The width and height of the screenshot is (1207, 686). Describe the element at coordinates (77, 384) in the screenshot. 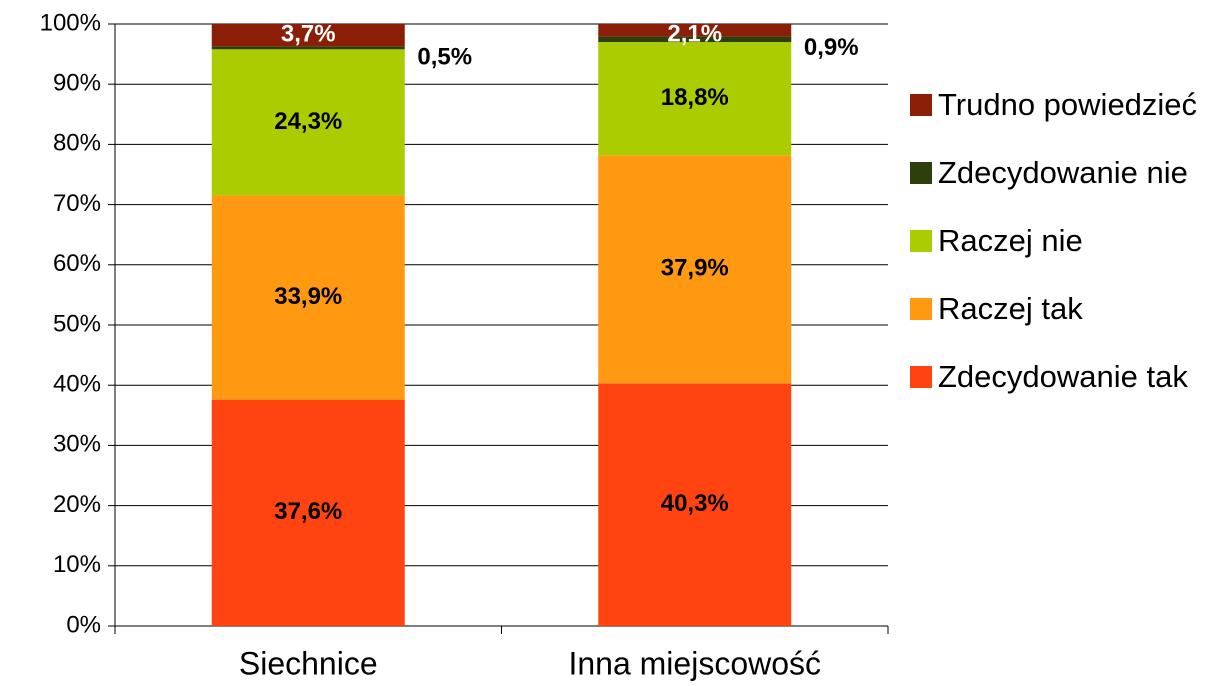

I see `y-tick-label: 40%` at that location.